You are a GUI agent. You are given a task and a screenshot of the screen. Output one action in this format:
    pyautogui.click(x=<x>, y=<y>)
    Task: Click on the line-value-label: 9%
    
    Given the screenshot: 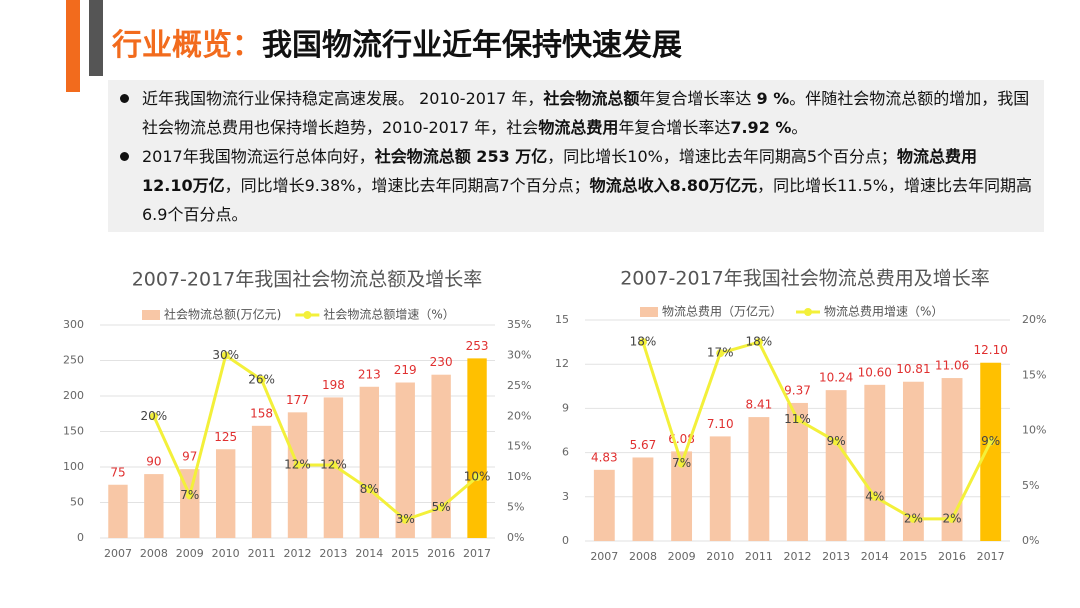 What is the action you would take?
    pyautogui.click(x=990, y=441)
    